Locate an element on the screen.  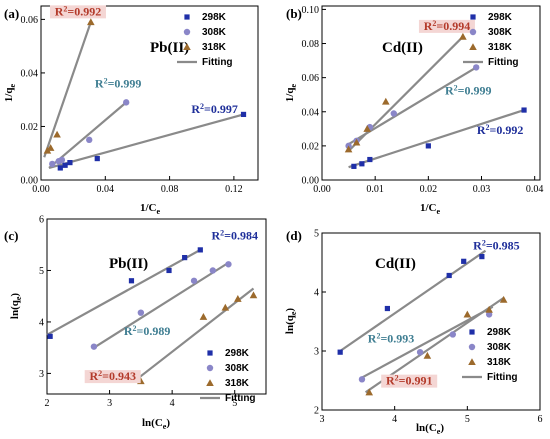
panel-label: (a) is located at coordinates (11, 13).